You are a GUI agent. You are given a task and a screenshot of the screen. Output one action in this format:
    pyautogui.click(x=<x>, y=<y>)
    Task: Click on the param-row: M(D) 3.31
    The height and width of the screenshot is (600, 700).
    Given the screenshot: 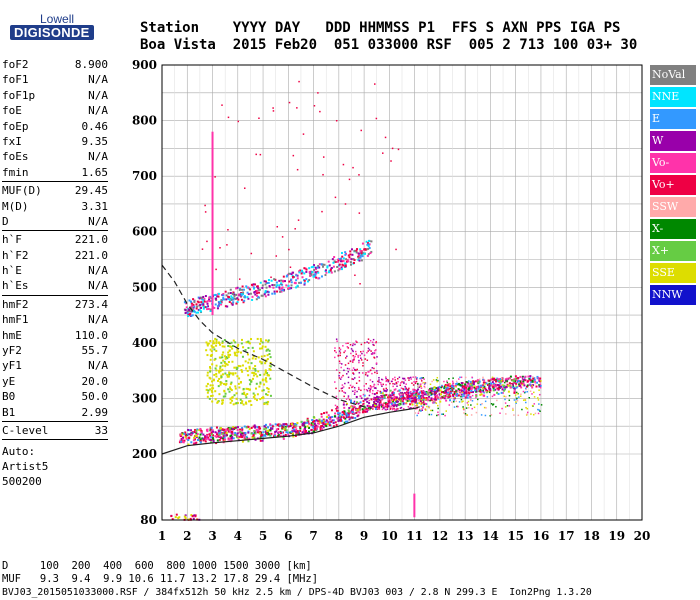 What is the action you would take?
    pyautogui.click(x=55, y=206)
    